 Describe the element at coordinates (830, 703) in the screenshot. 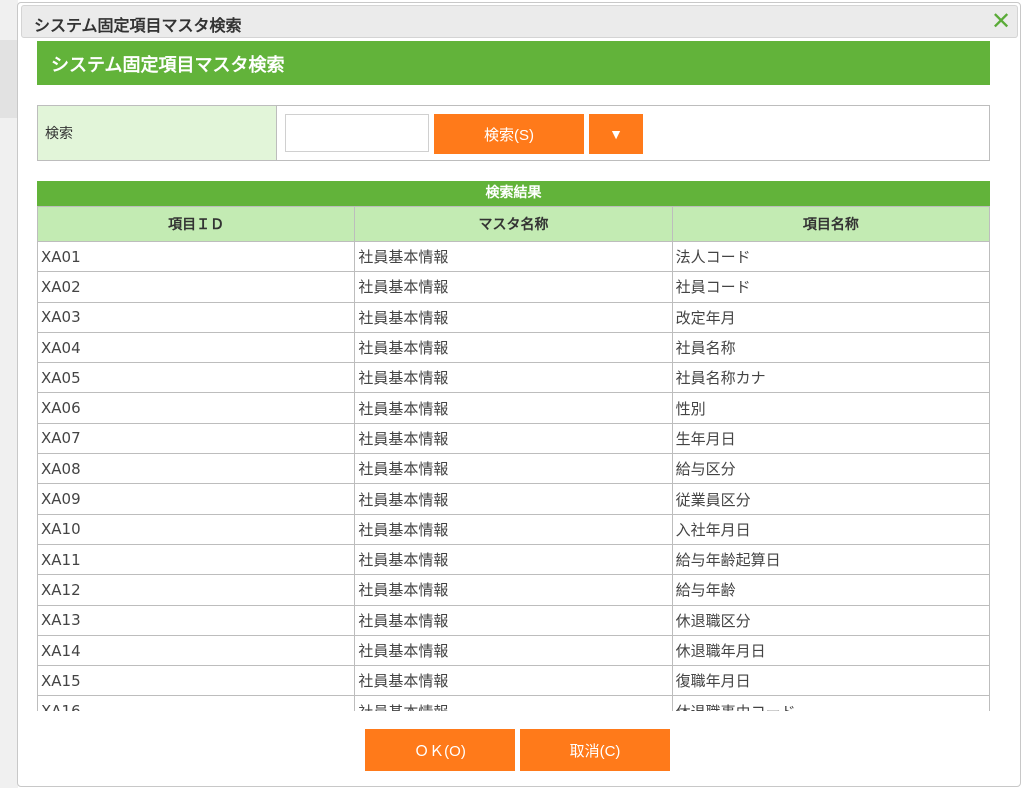

I see `cell-item-name: 休退職事由コード` at that location.